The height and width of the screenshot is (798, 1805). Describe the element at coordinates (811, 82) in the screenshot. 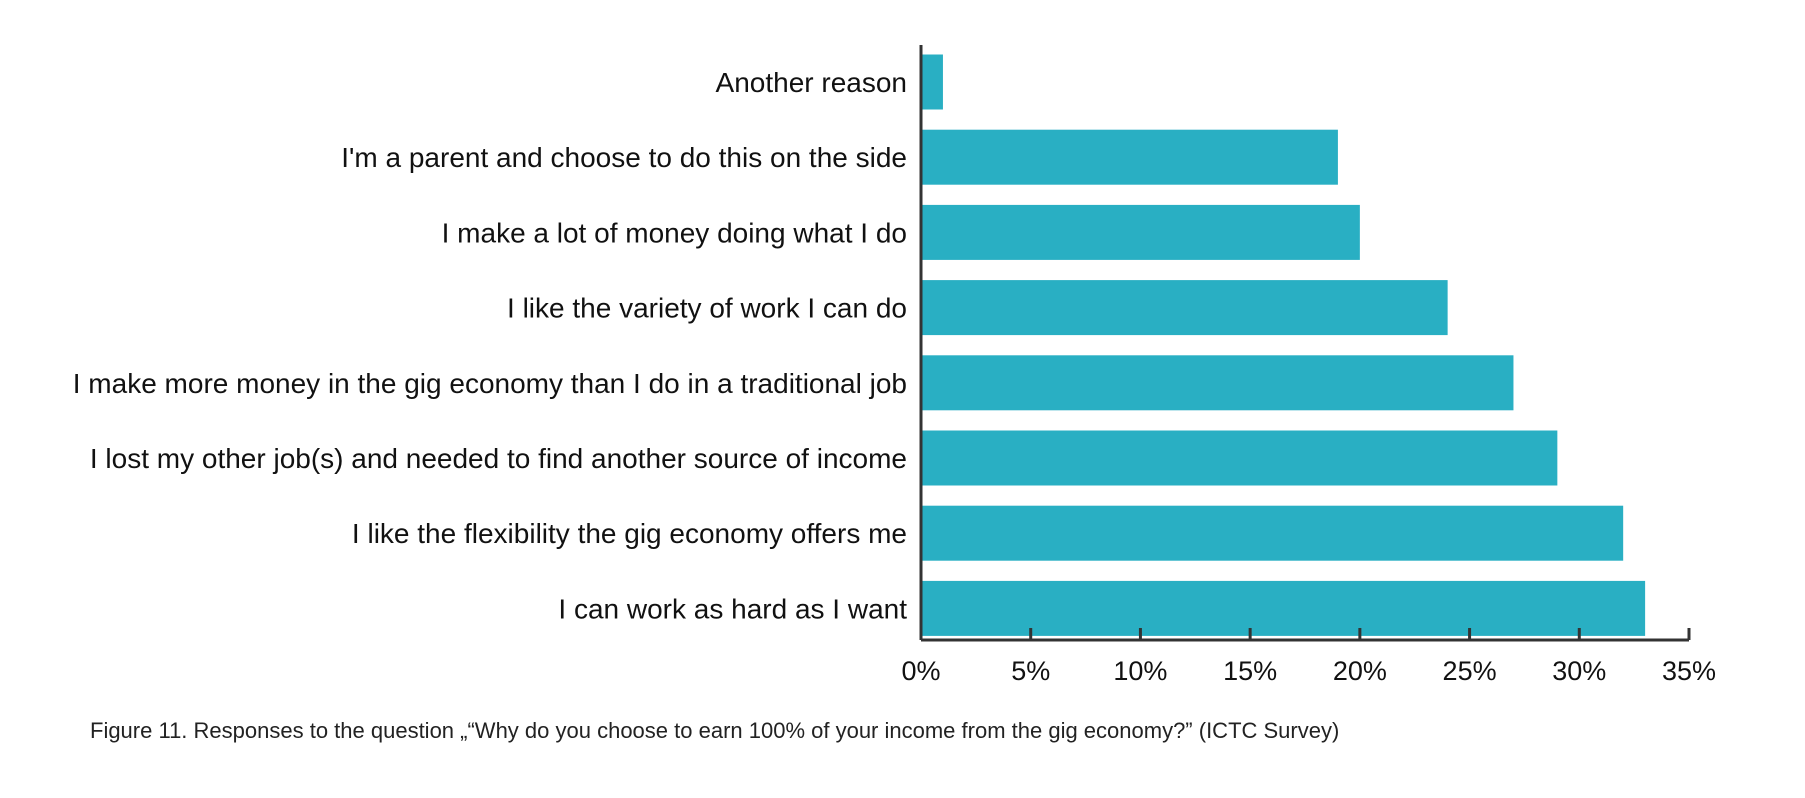

I see `category-label-1: Another reason` at that location.